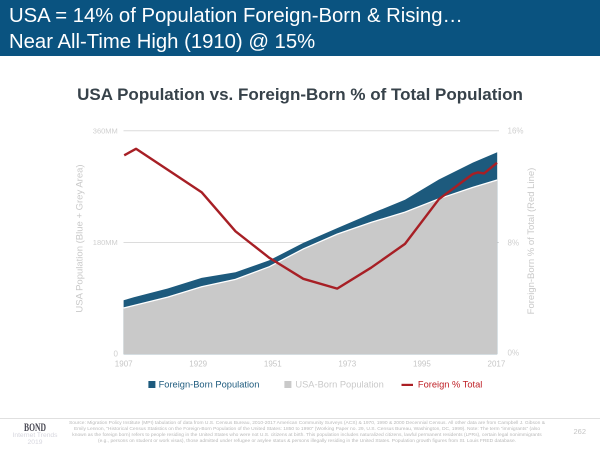  What do you see at coordinates (273, 363) in the screenshot?
I see `svg-text: 1951` at bounding box center [273, 363].